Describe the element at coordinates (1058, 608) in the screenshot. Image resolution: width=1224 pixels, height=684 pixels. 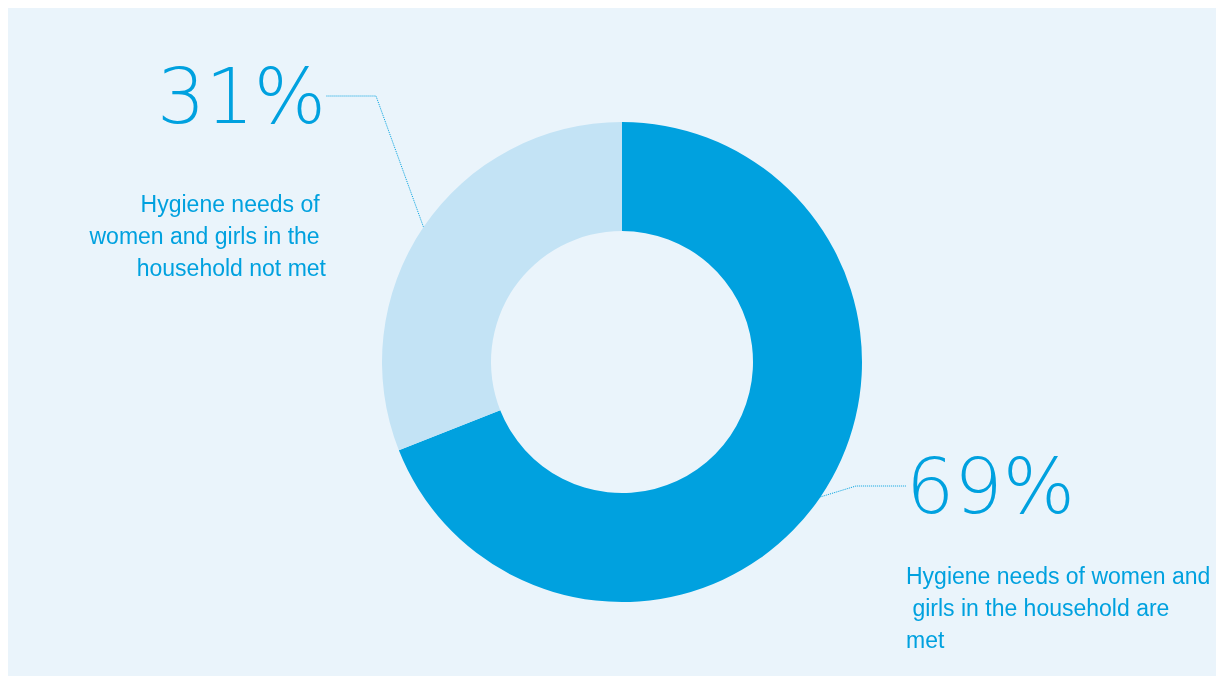
I see `slice-label: Hygiene needs of women and girls in the household are met` at that location.